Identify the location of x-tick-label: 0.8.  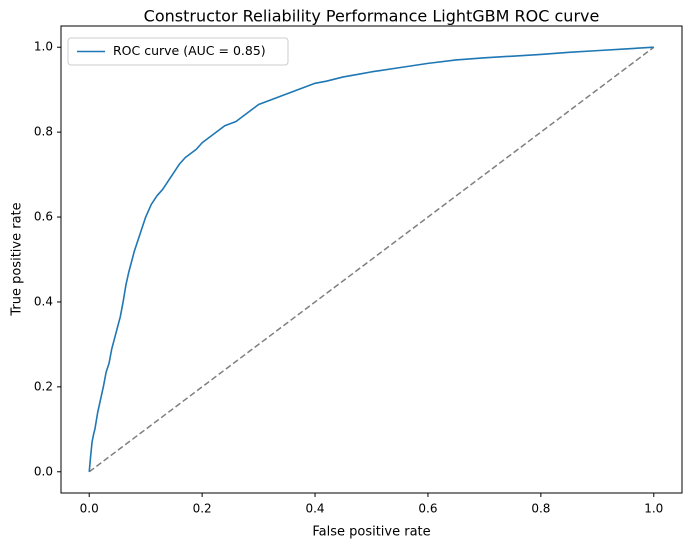
(540, 509).